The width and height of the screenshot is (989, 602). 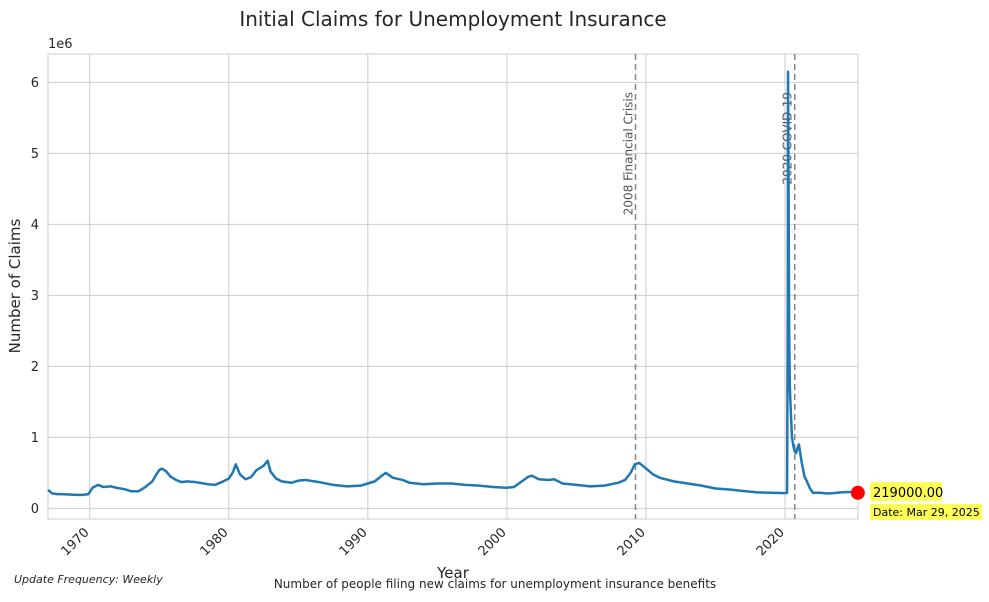 I want to click on event-label-0: 2008 Financial Crisis, so click(x=629, y=153).